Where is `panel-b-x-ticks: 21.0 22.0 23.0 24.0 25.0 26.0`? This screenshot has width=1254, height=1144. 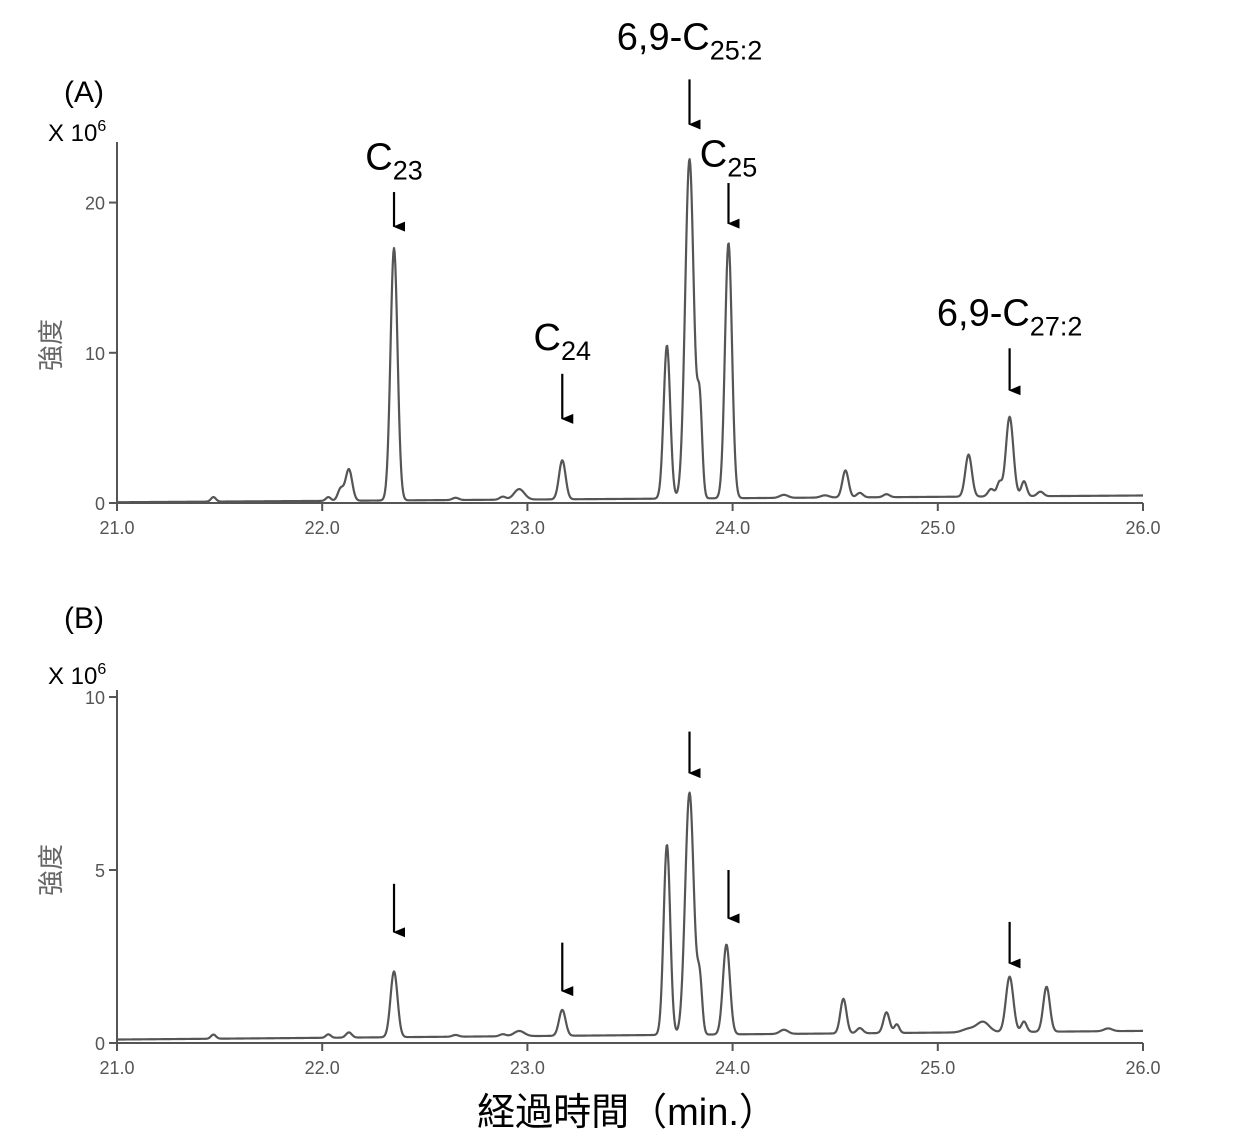
panel-b-x-ticks: 21.0 22.0 23.0 24.0 25.0 26.0 is located at coordinates (630, 1060).